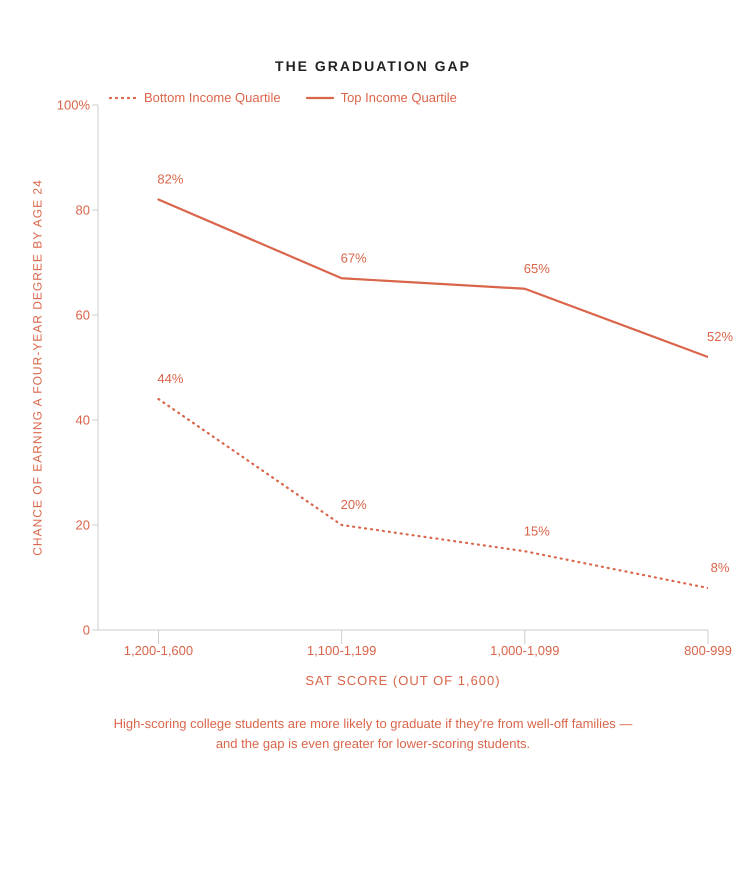 Image resolution: width=754 pixels, height=881 pixels. I want to click on y-tick-label: 40, so click(83, 420).